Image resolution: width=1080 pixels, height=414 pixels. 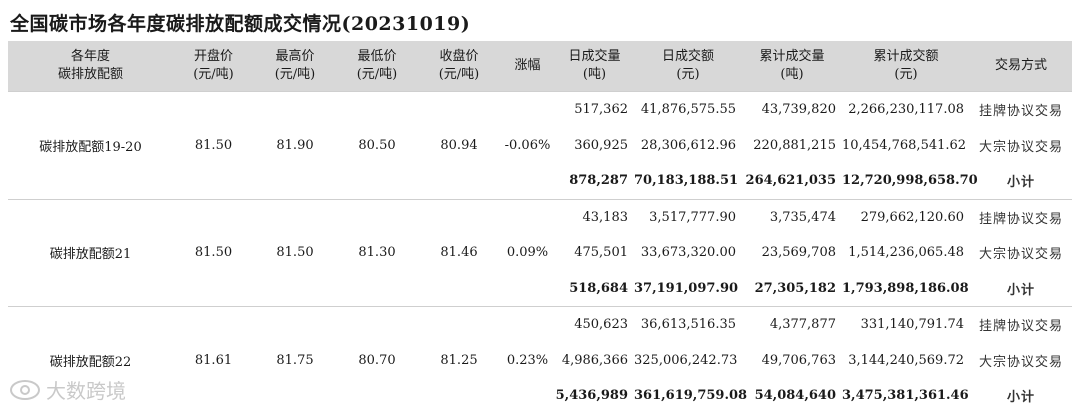 I want to click on header-close-price: 收盘价 (元/吨), so click(x=459, y=66).